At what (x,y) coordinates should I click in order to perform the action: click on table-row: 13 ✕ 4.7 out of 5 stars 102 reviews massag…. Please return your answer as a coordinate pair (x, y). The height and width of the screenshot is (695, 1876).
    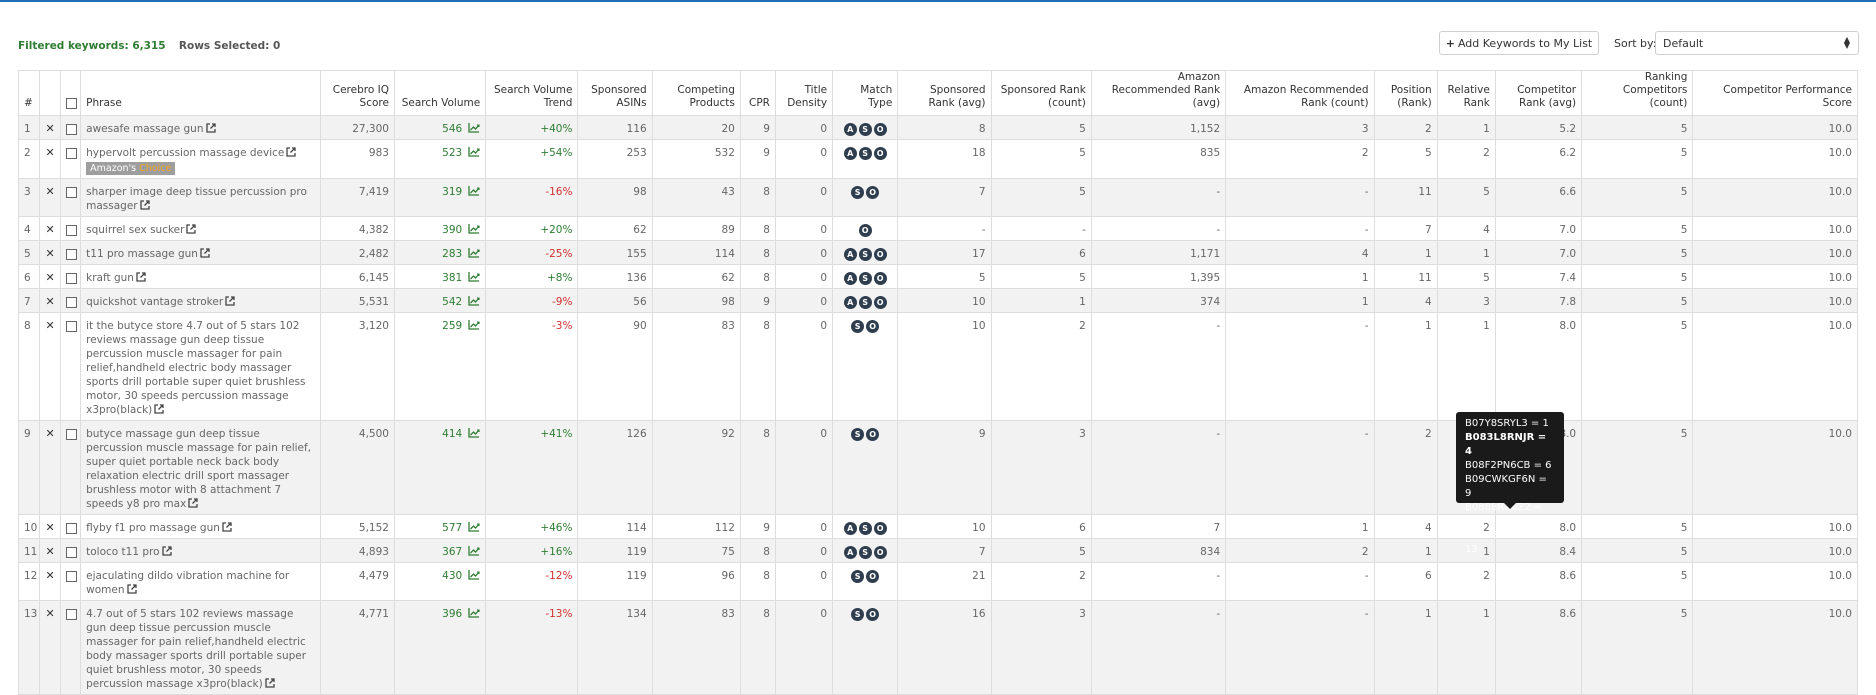
    Looking at the image, I should click on (937, 647).